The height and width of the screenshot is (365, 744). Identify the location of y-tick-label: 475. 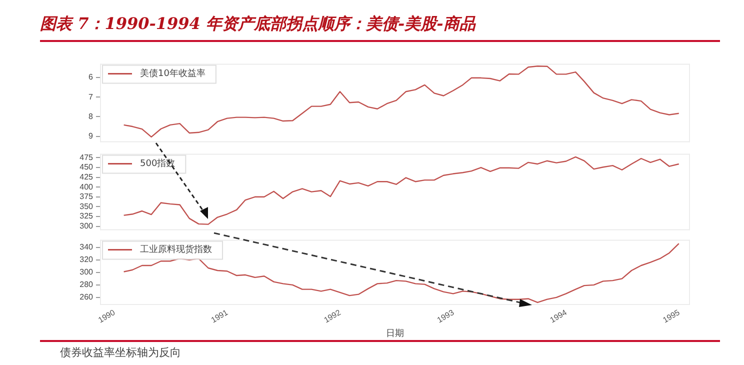
(87, 157).